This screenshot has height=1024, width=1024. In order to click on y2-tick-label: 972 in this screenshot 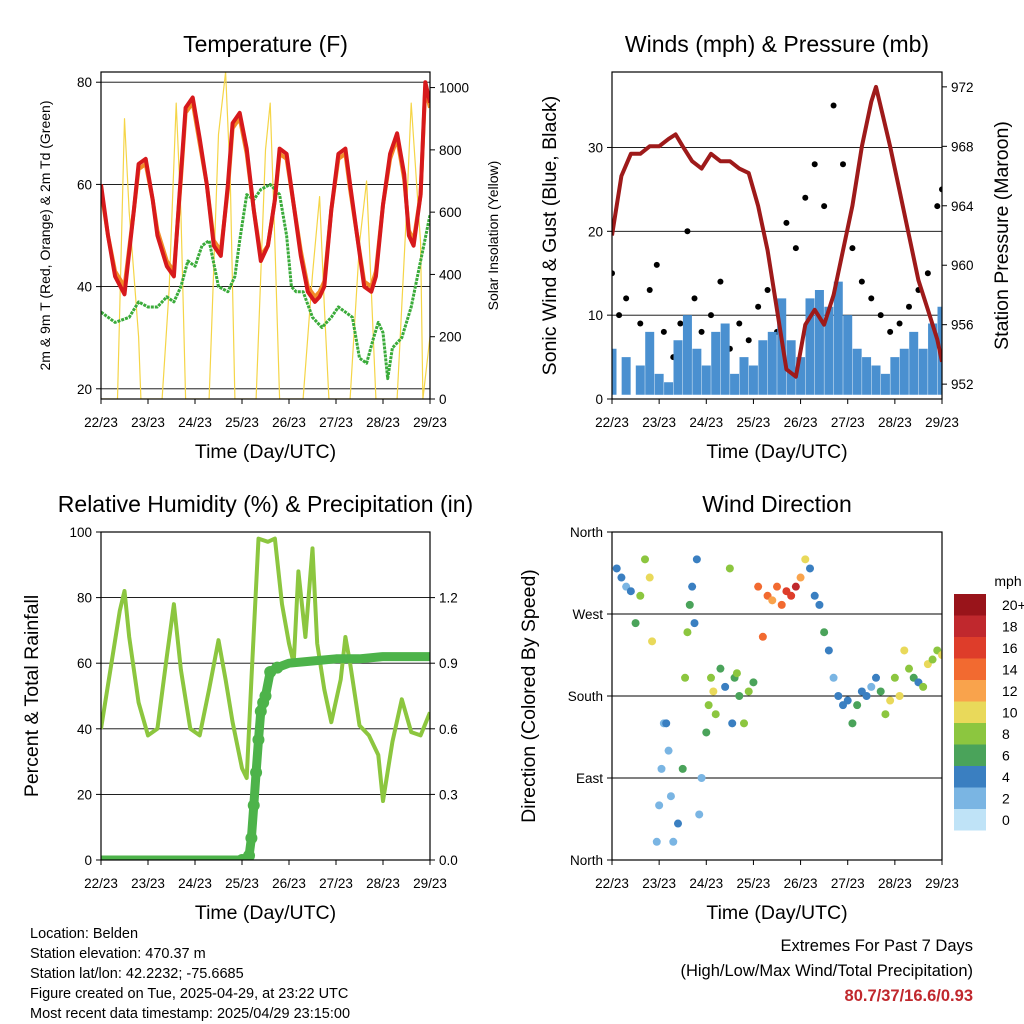, I will do `click(962, 87)`.